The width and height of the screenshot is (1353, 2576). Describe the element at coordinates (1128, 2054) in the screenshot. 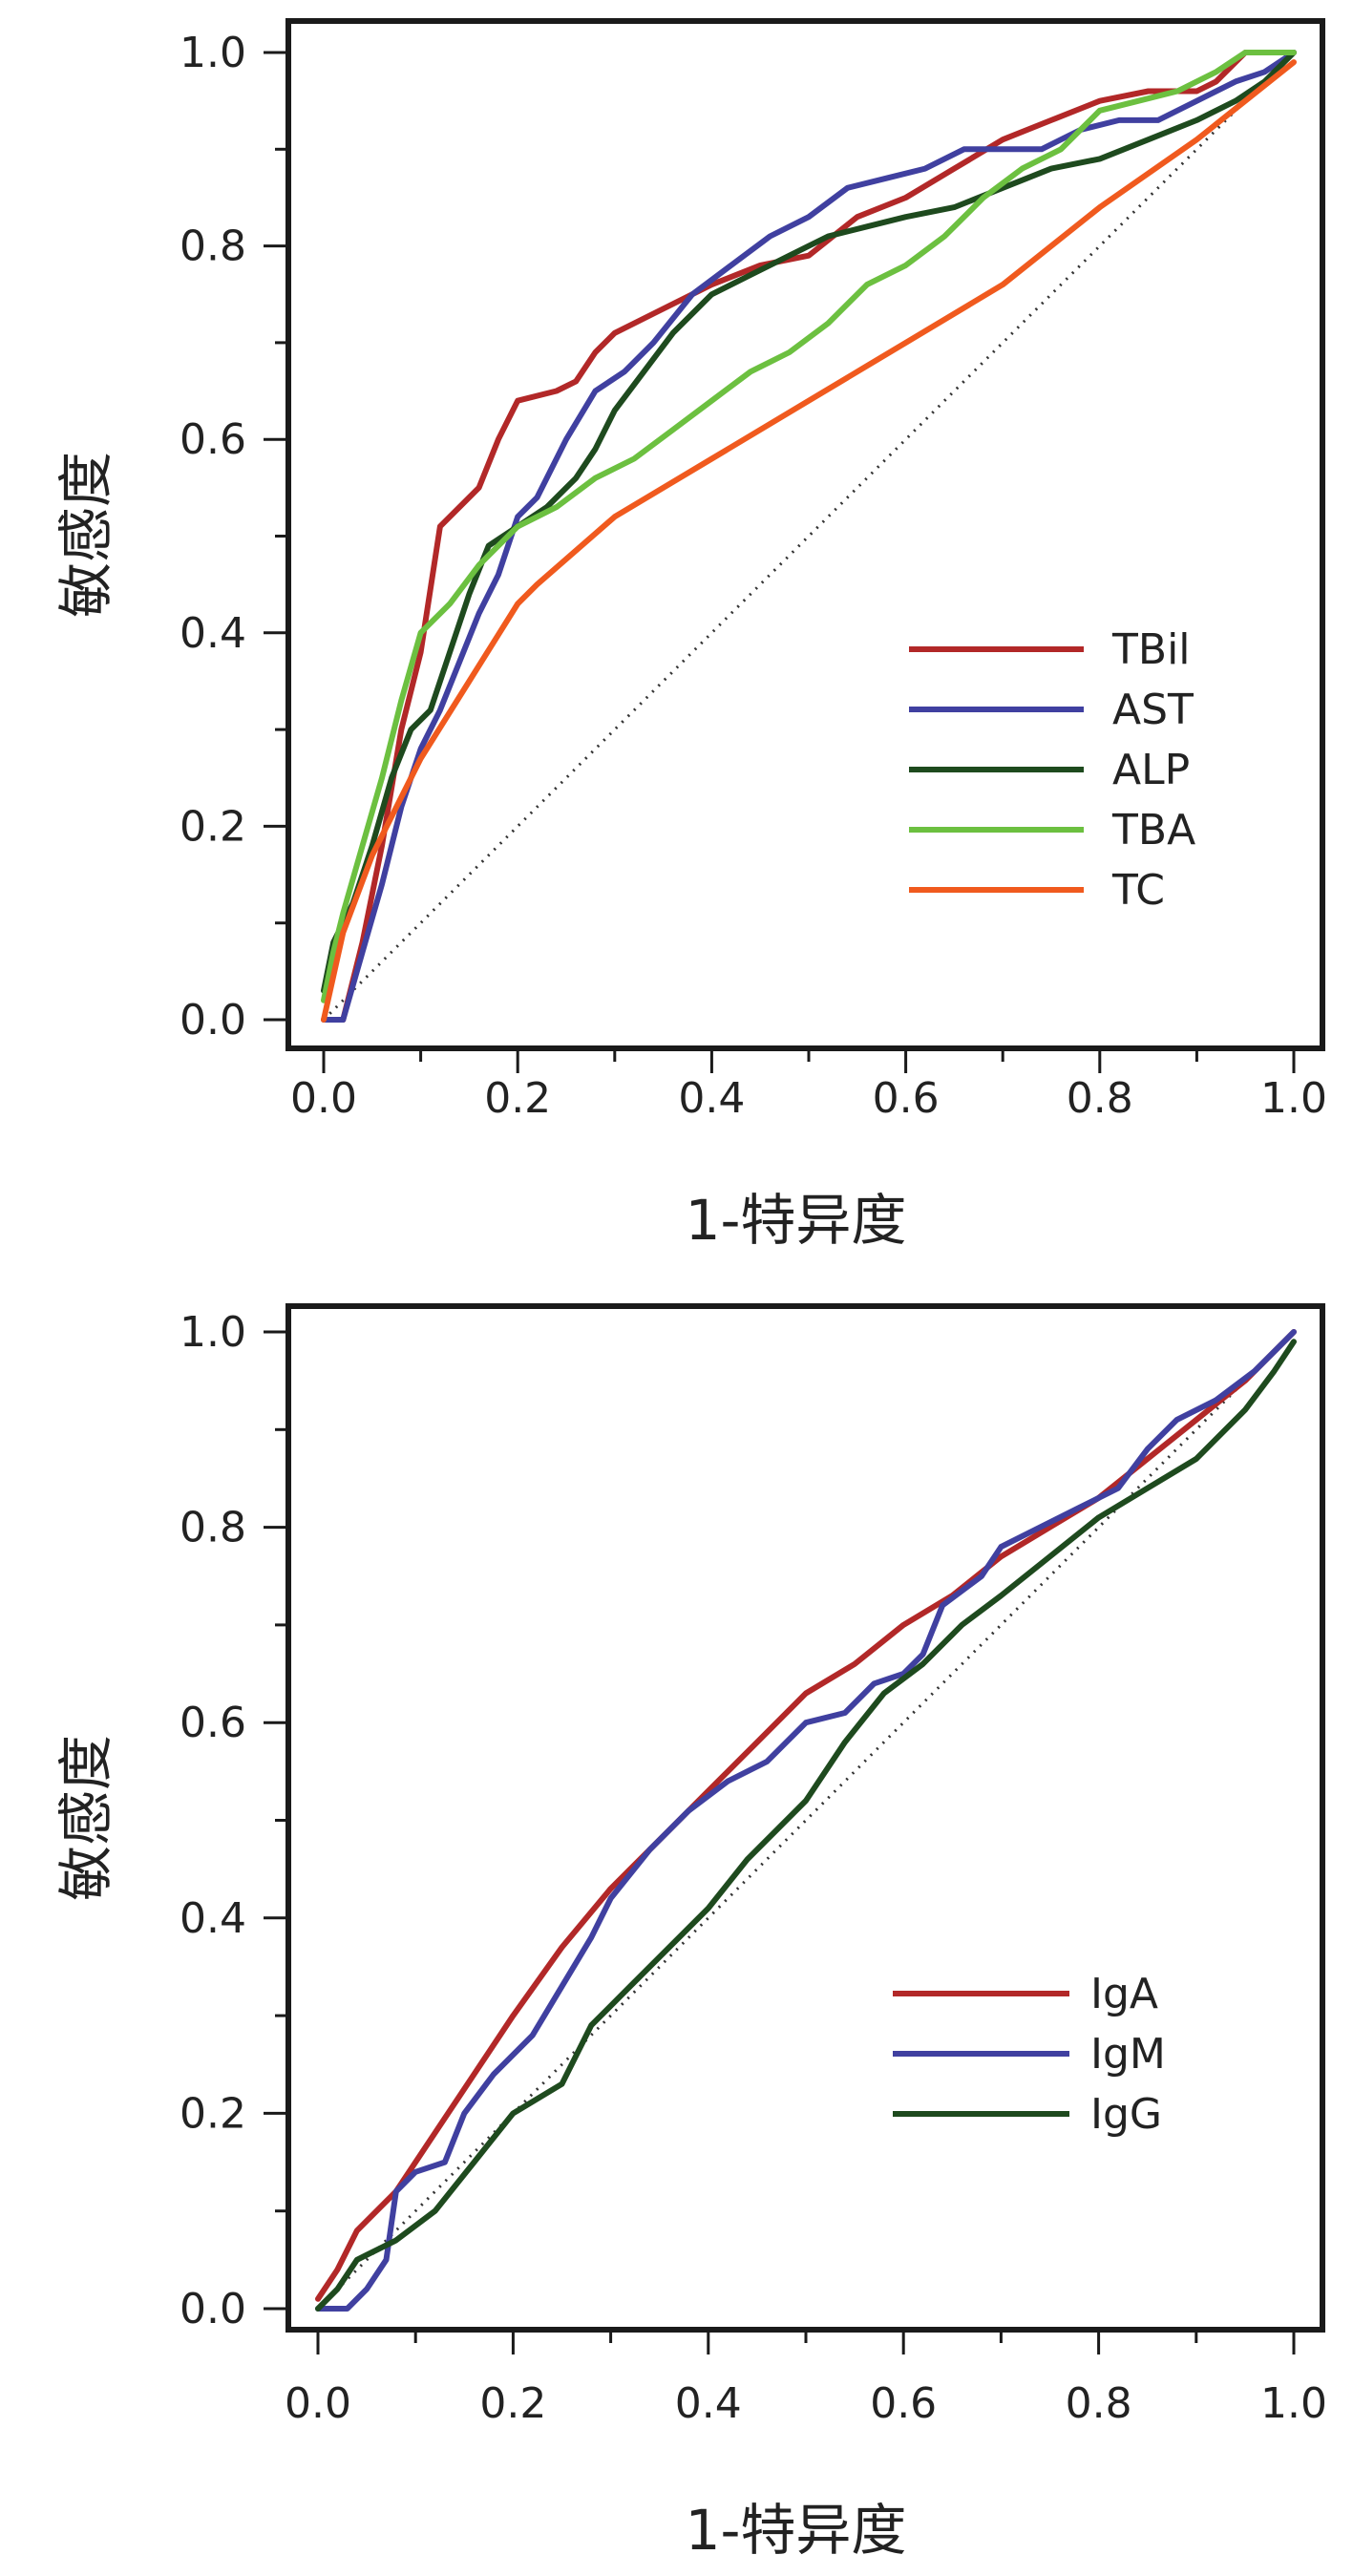

I see `legend-label-igm: IgM` at that location.